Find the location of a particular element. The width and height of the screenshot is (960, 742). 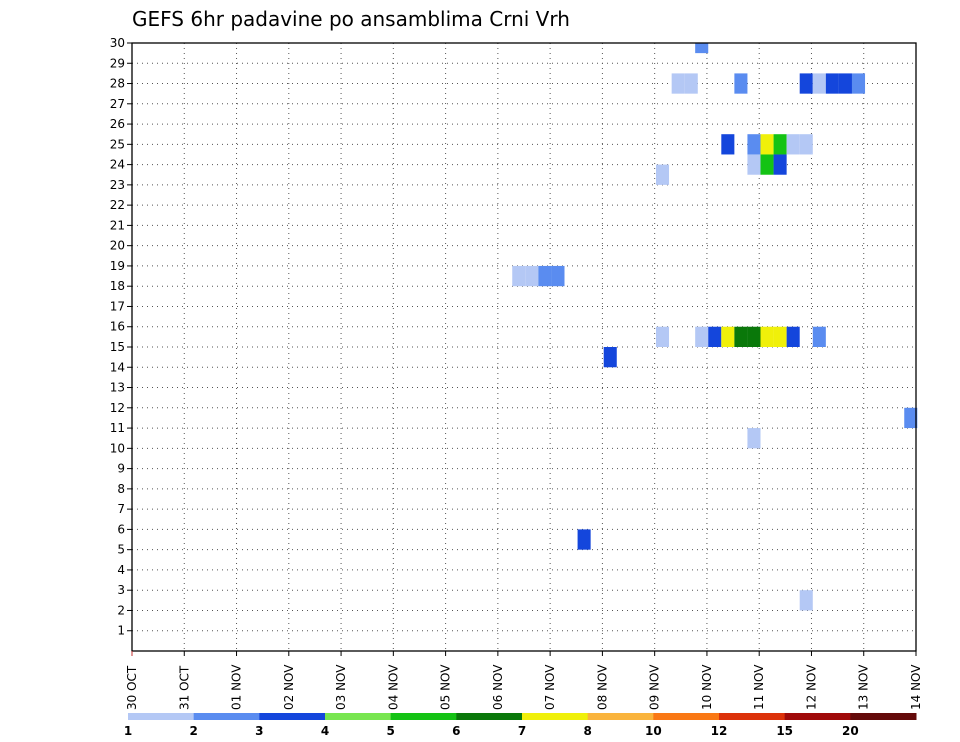

y-tick-label: 2 is located at coordinates (121, 610).